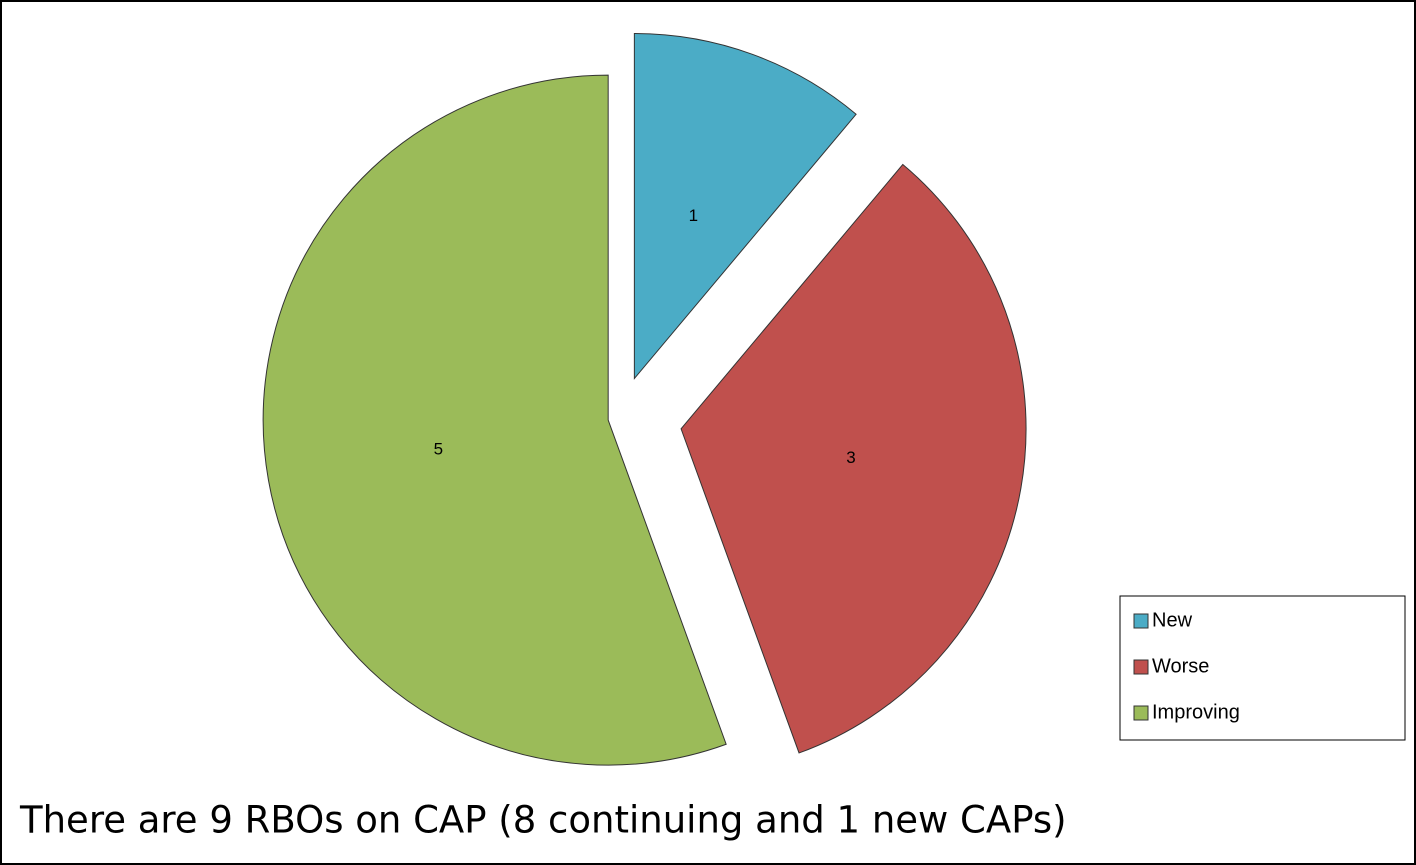 This screenshot has width=1416, height=865. I want to click on legend-label: Worse, so click(1180, 666).